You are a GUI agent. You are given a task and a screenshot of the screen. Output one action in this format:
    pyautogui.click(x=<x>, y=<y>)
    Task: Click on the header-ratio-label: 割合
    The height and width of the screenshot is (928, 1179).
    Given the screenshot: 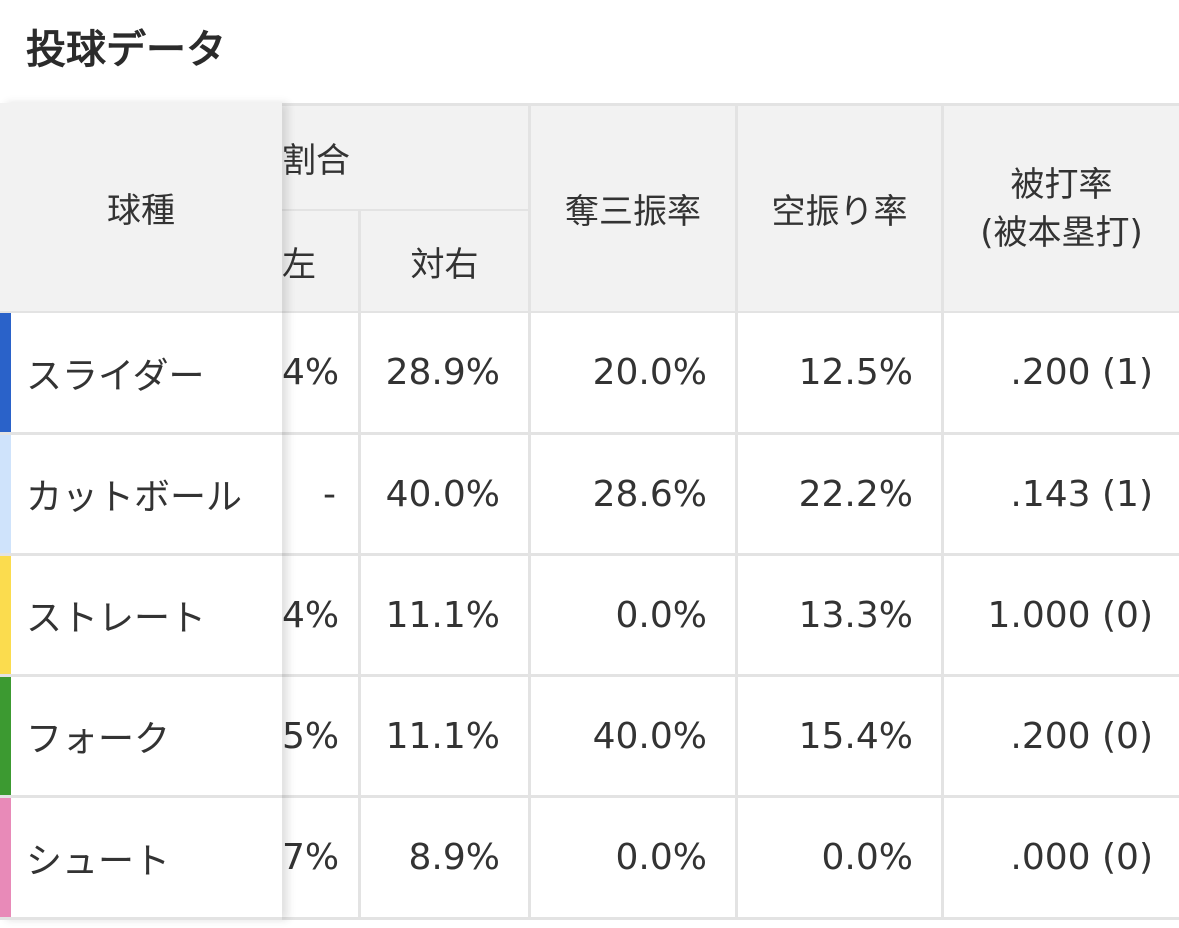 What is the action you would take?
    pyautogui.click(x=316, y=161)
    